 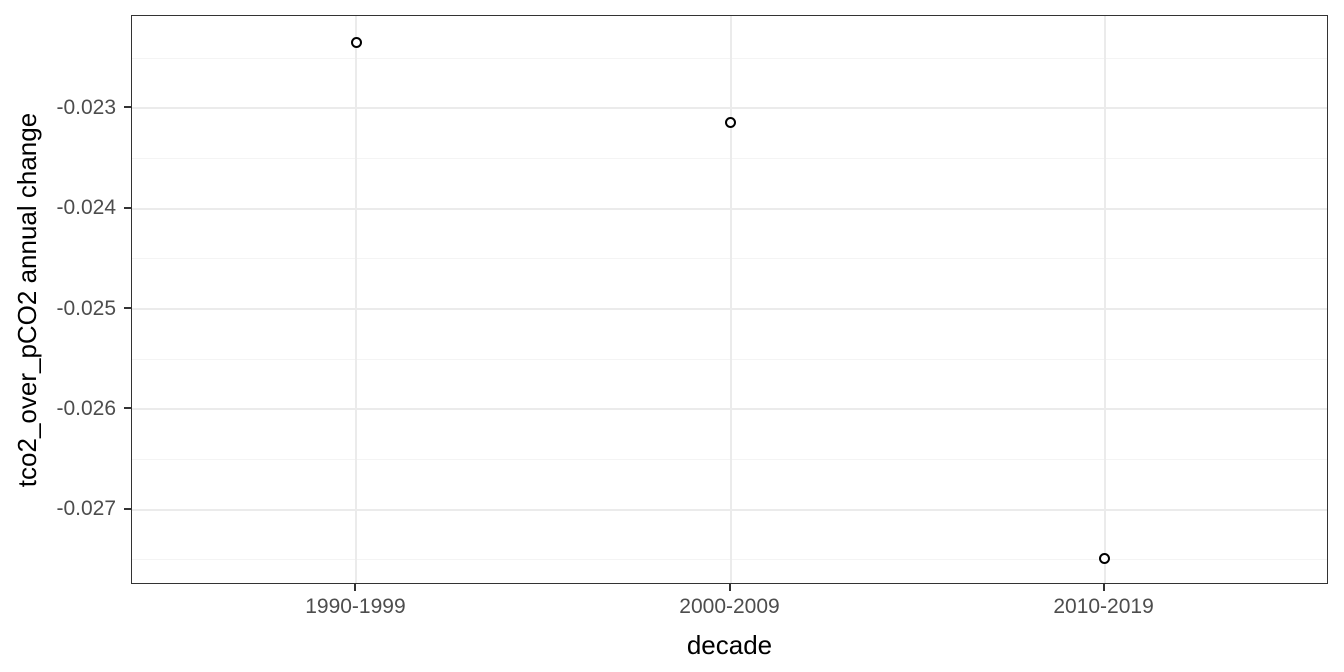 I want to click on y-tick-label: -0.025, so click(x=86, y=308).